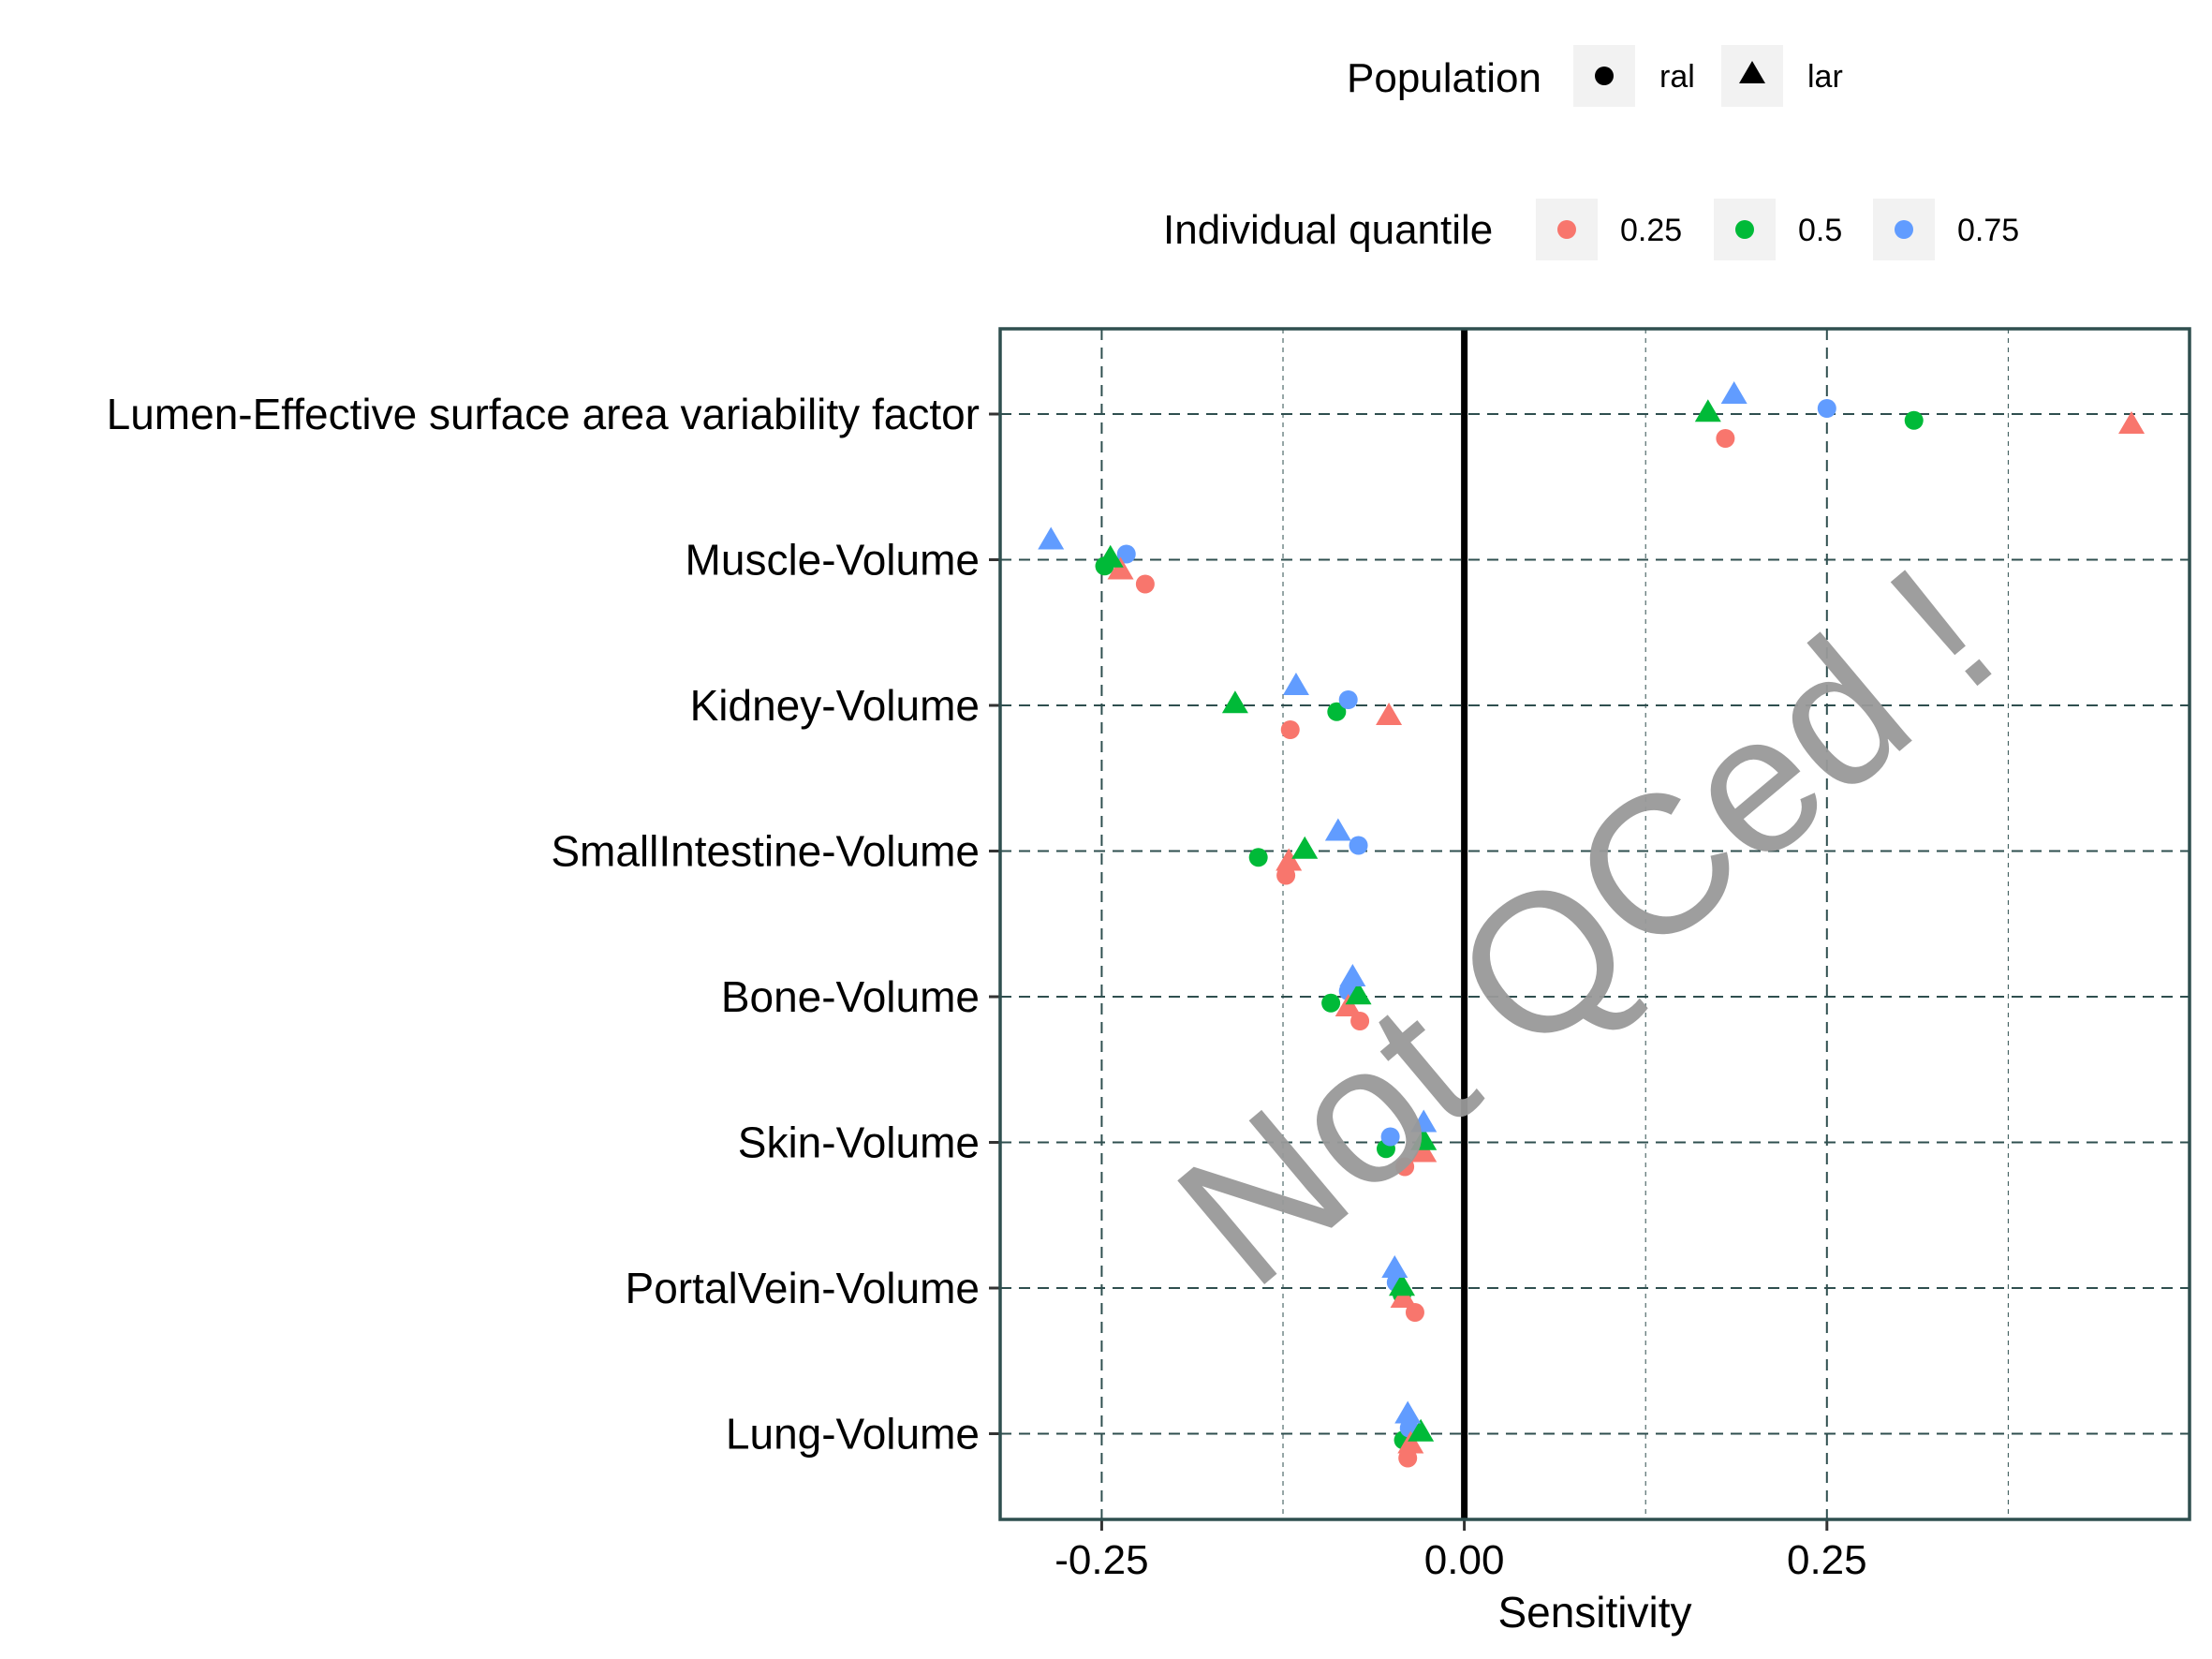 This screenshot has height=1659, width=2212. What do you see at coordinates (1464, 1560) in the screenshot?
I see `x-tick-label: 0.00` at bounding box center [1464, 1560].